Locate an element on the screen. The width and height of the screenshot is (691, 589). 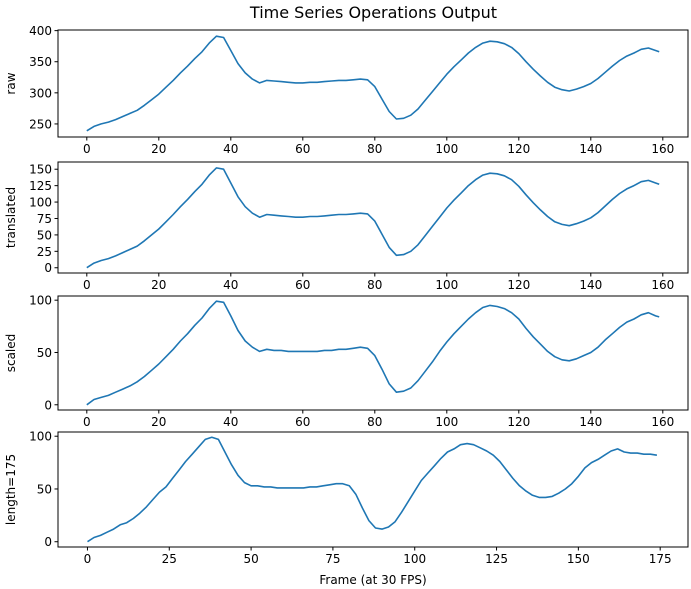
x-tick-label: 120 is located at coordinates (518, 422).